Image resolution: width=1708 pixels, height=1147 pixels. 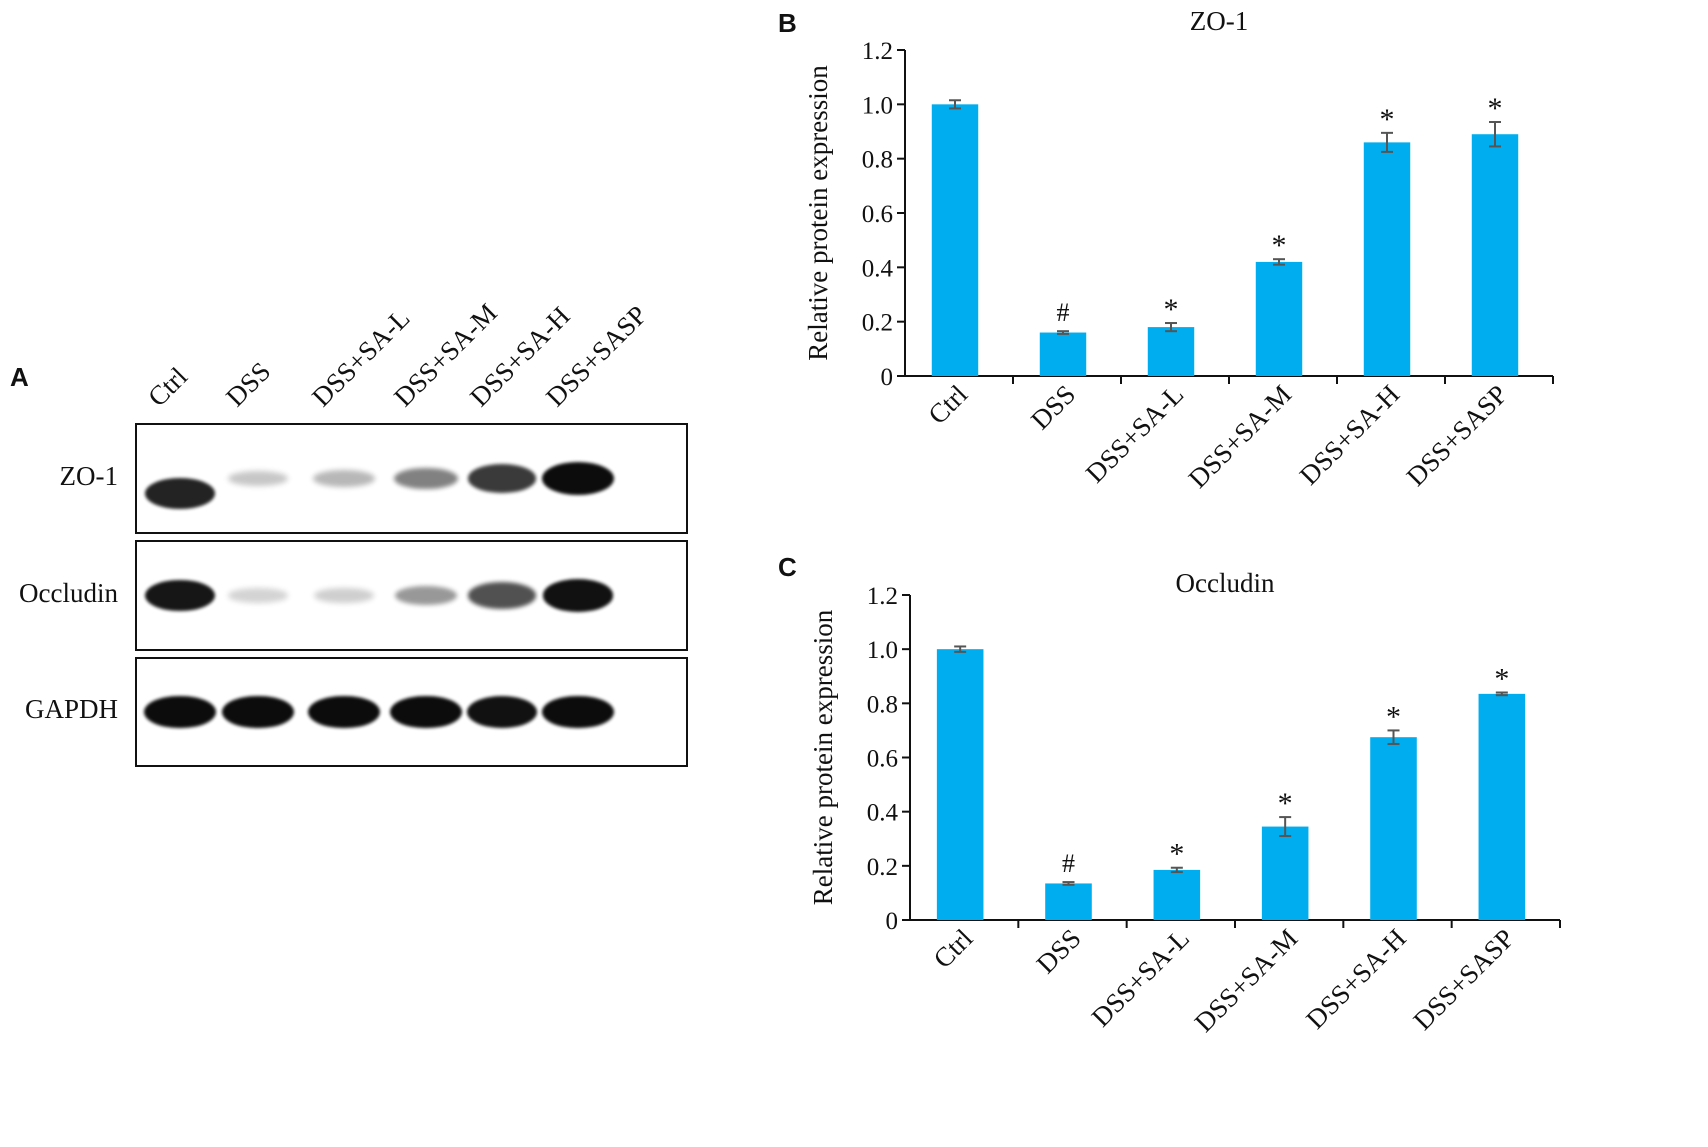 What do you see at coordinates (248, 384) in the screenshot?
I see `blot-lane-label: DSS` at bounding box center [248, 384].